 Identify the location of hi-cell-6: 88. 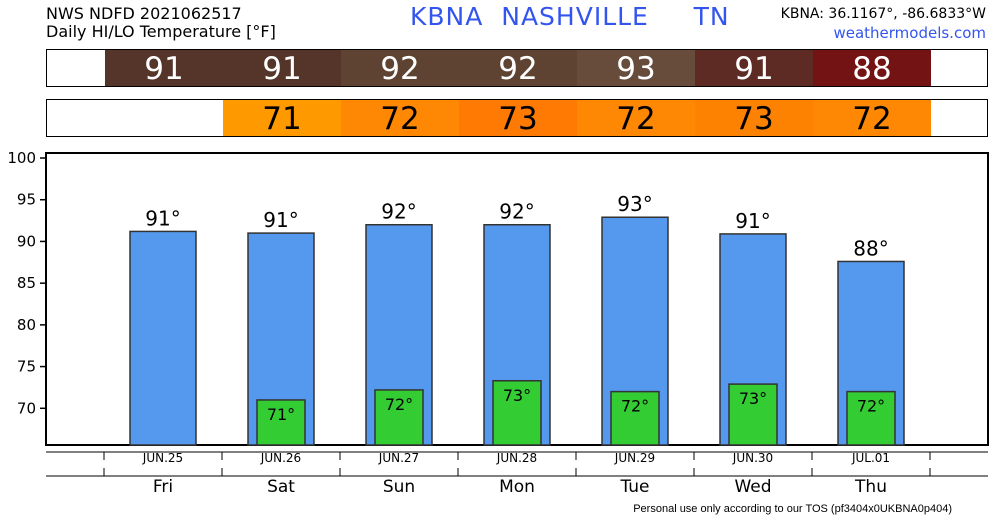
(872, 68).